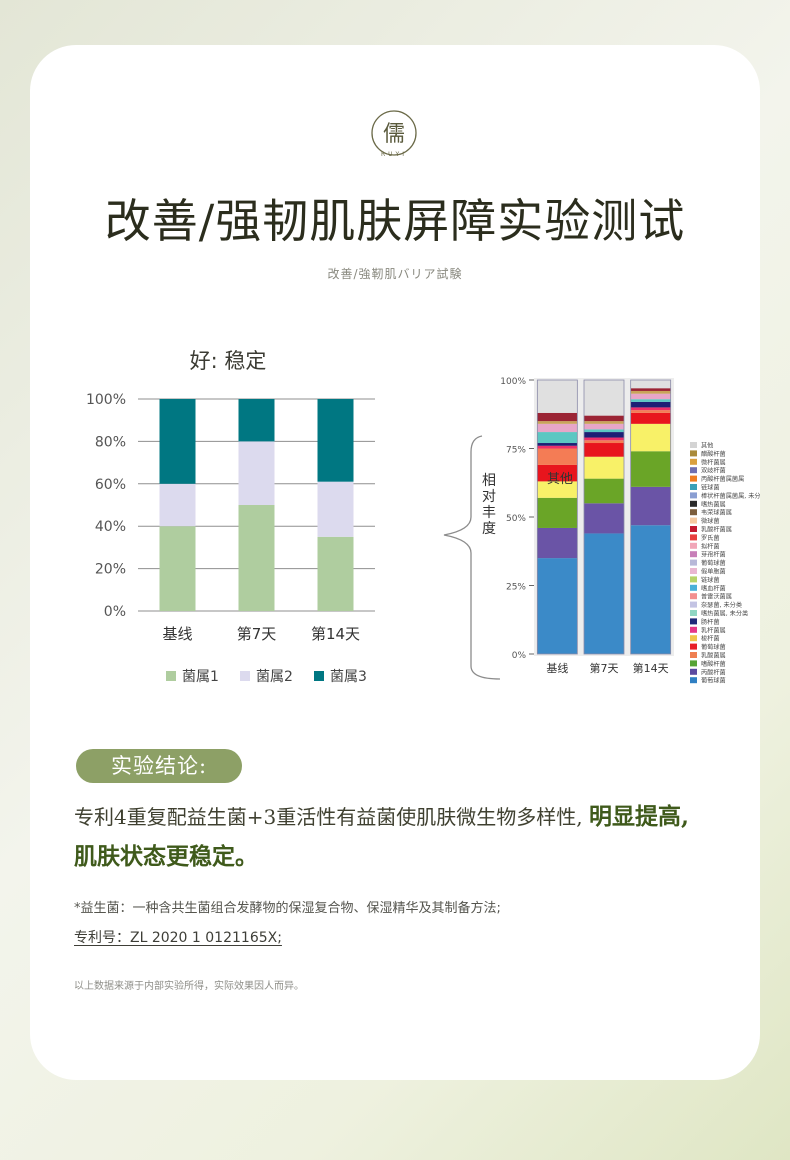 The width and height of the screenshot is (790, 1160). What do you see at coordinates (516, 451) in the screenshot?
I see `y-tick-label: 75%` at bounding box center [516, 451].